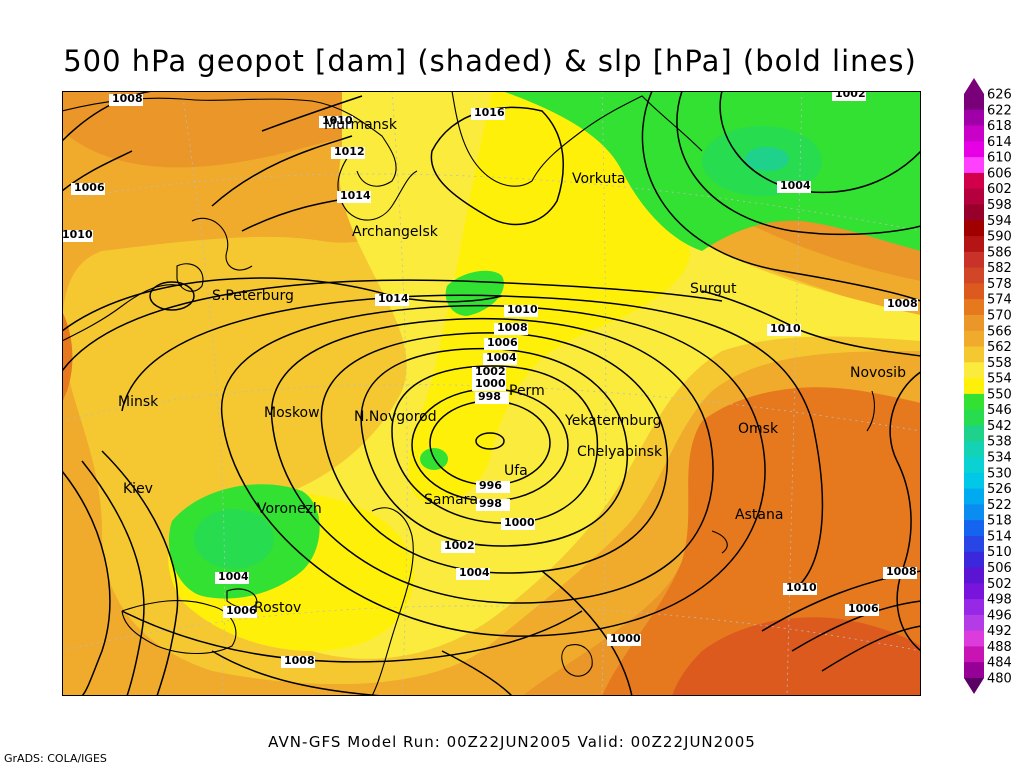  I want to click on legend-label: 610, so click(999, 158).